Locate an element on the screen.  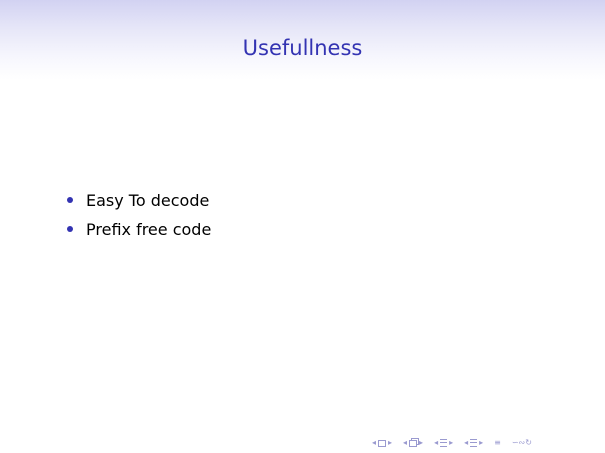
nav-section-button: ◂ ▸ is located at coordinates (444, 443).